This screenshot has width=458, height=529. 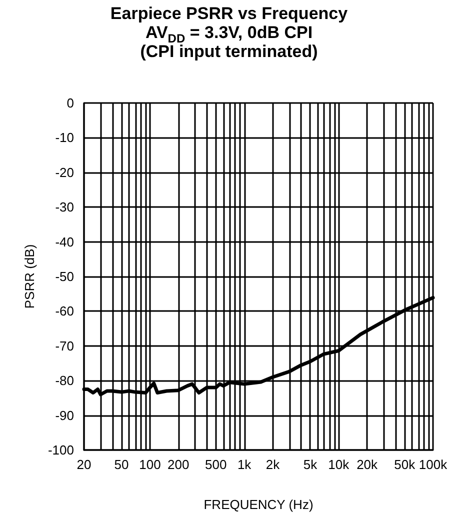 I want to click on y-tick-label: -80, so click(x=64, y=380).